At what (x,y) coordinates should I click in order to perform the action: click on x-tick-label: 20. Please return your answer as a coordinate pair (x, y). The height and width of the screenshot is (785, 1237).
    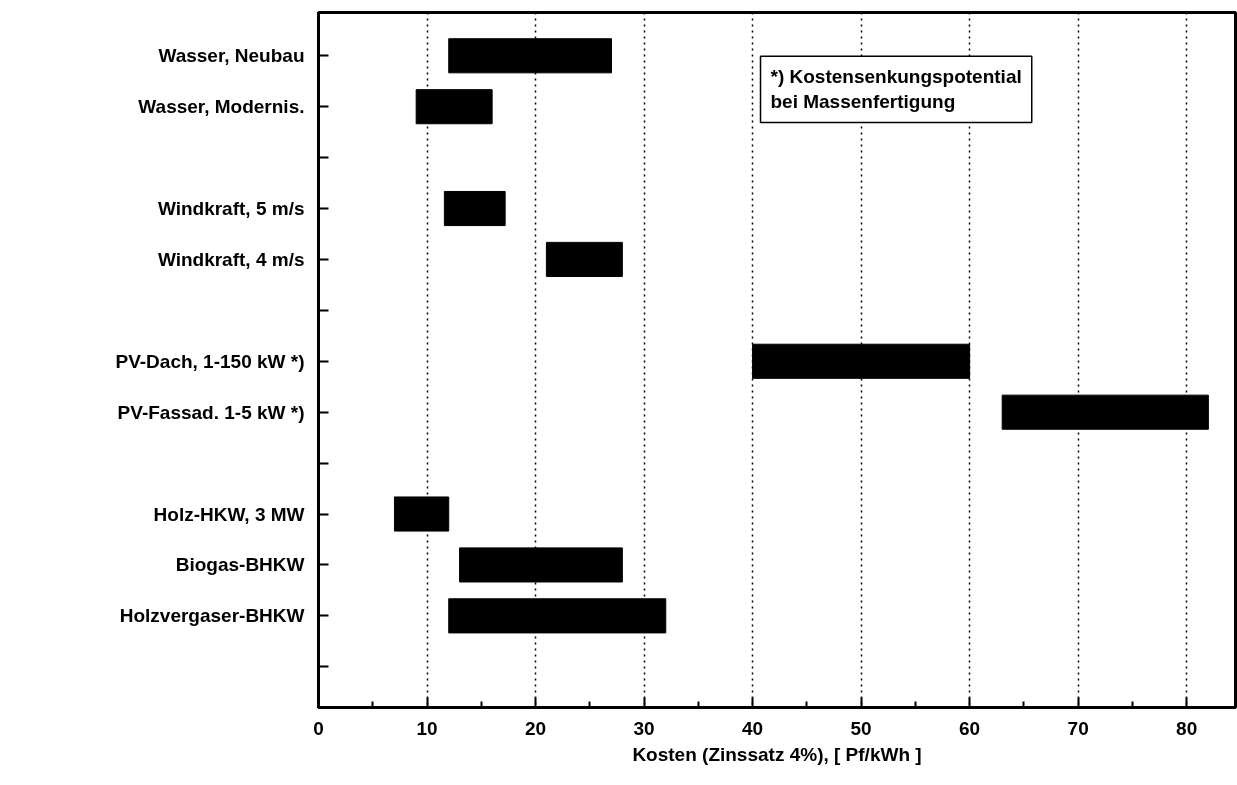
    Looking at the image, I should click on (535, 728).